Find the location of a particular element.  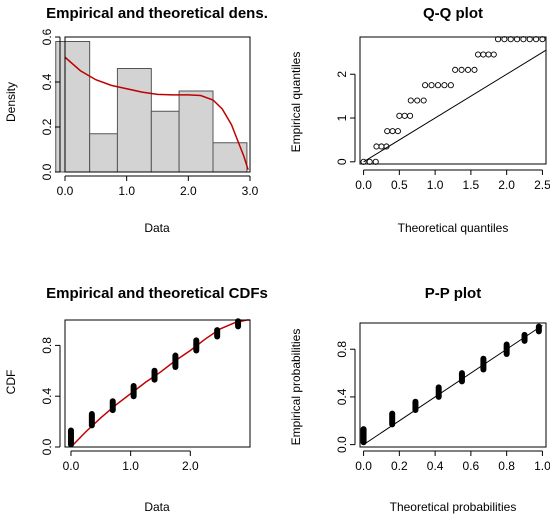

pp-x-tick-label: 0.4 is located at coordinates (435, 466).